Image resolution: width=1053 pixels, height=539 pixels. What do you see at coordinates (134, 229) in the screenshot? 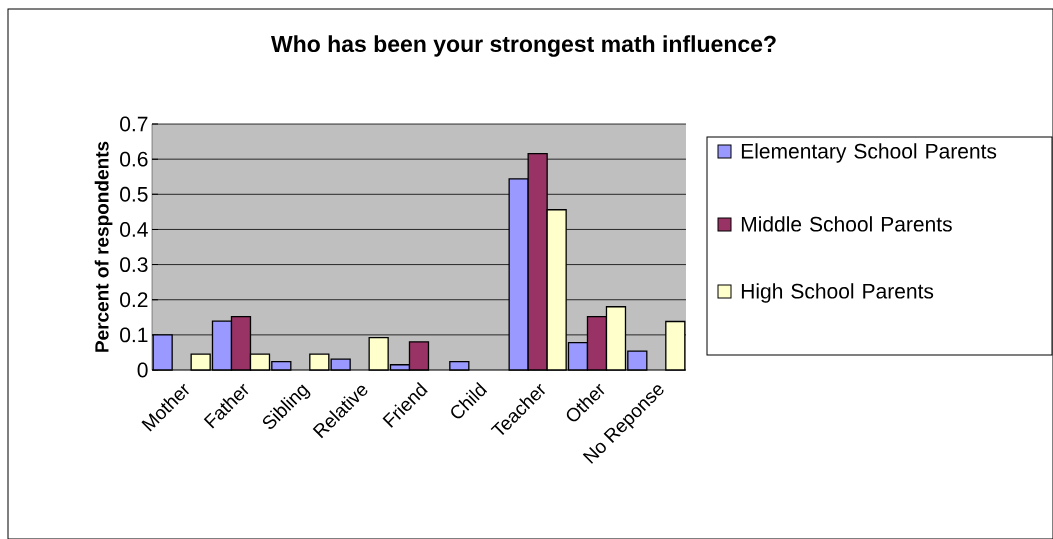
I see `y-tick-label: 0.4` at bounding box center [134, 229].